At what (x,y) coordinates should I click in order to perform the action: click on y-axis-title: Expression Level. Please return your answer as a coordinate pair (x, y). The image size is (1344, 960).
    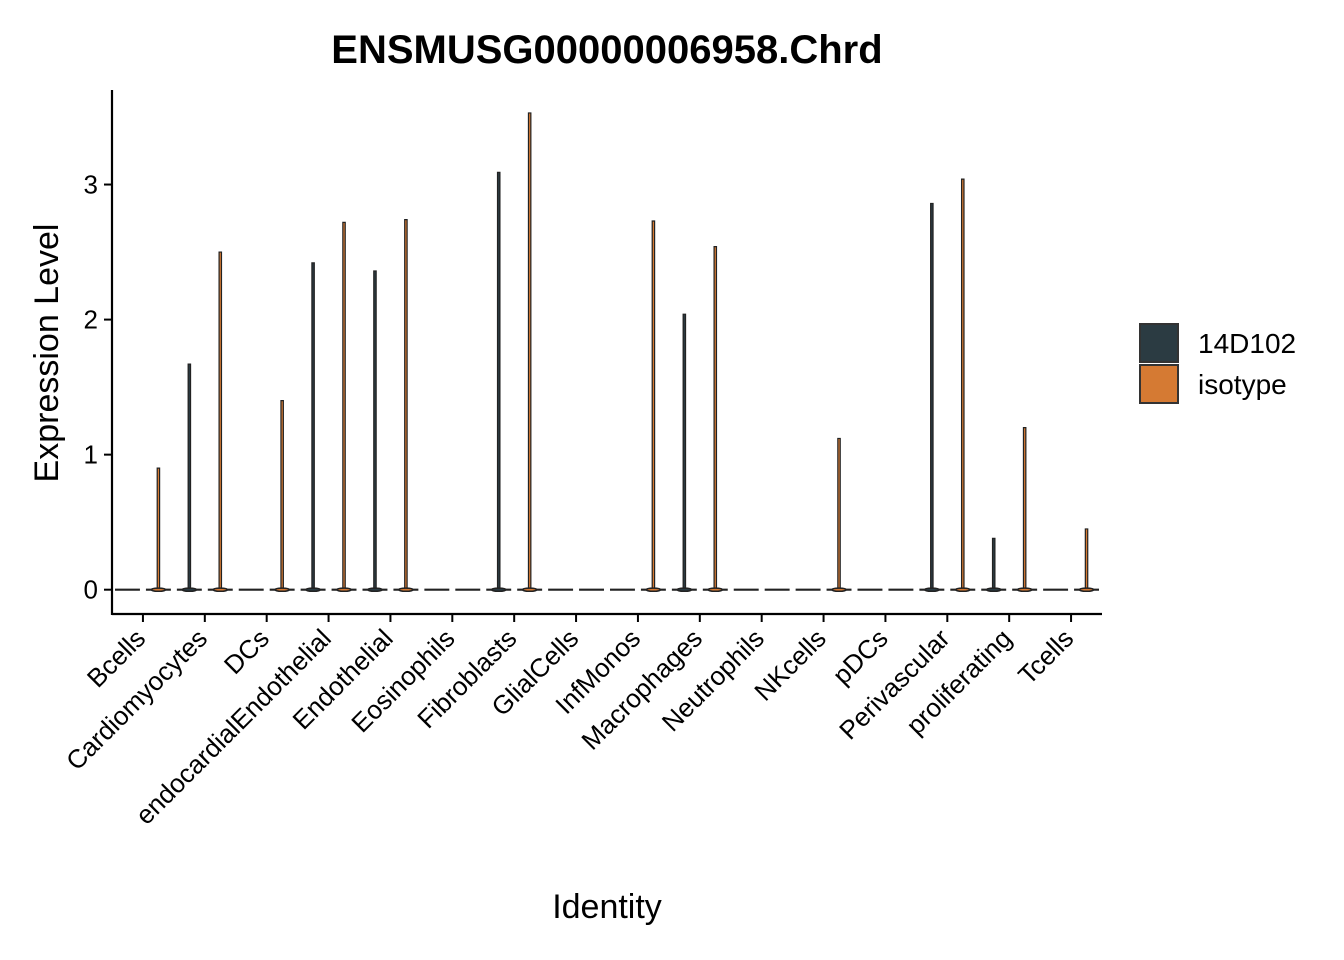
    Looking at the image, I should click on (47, 353).